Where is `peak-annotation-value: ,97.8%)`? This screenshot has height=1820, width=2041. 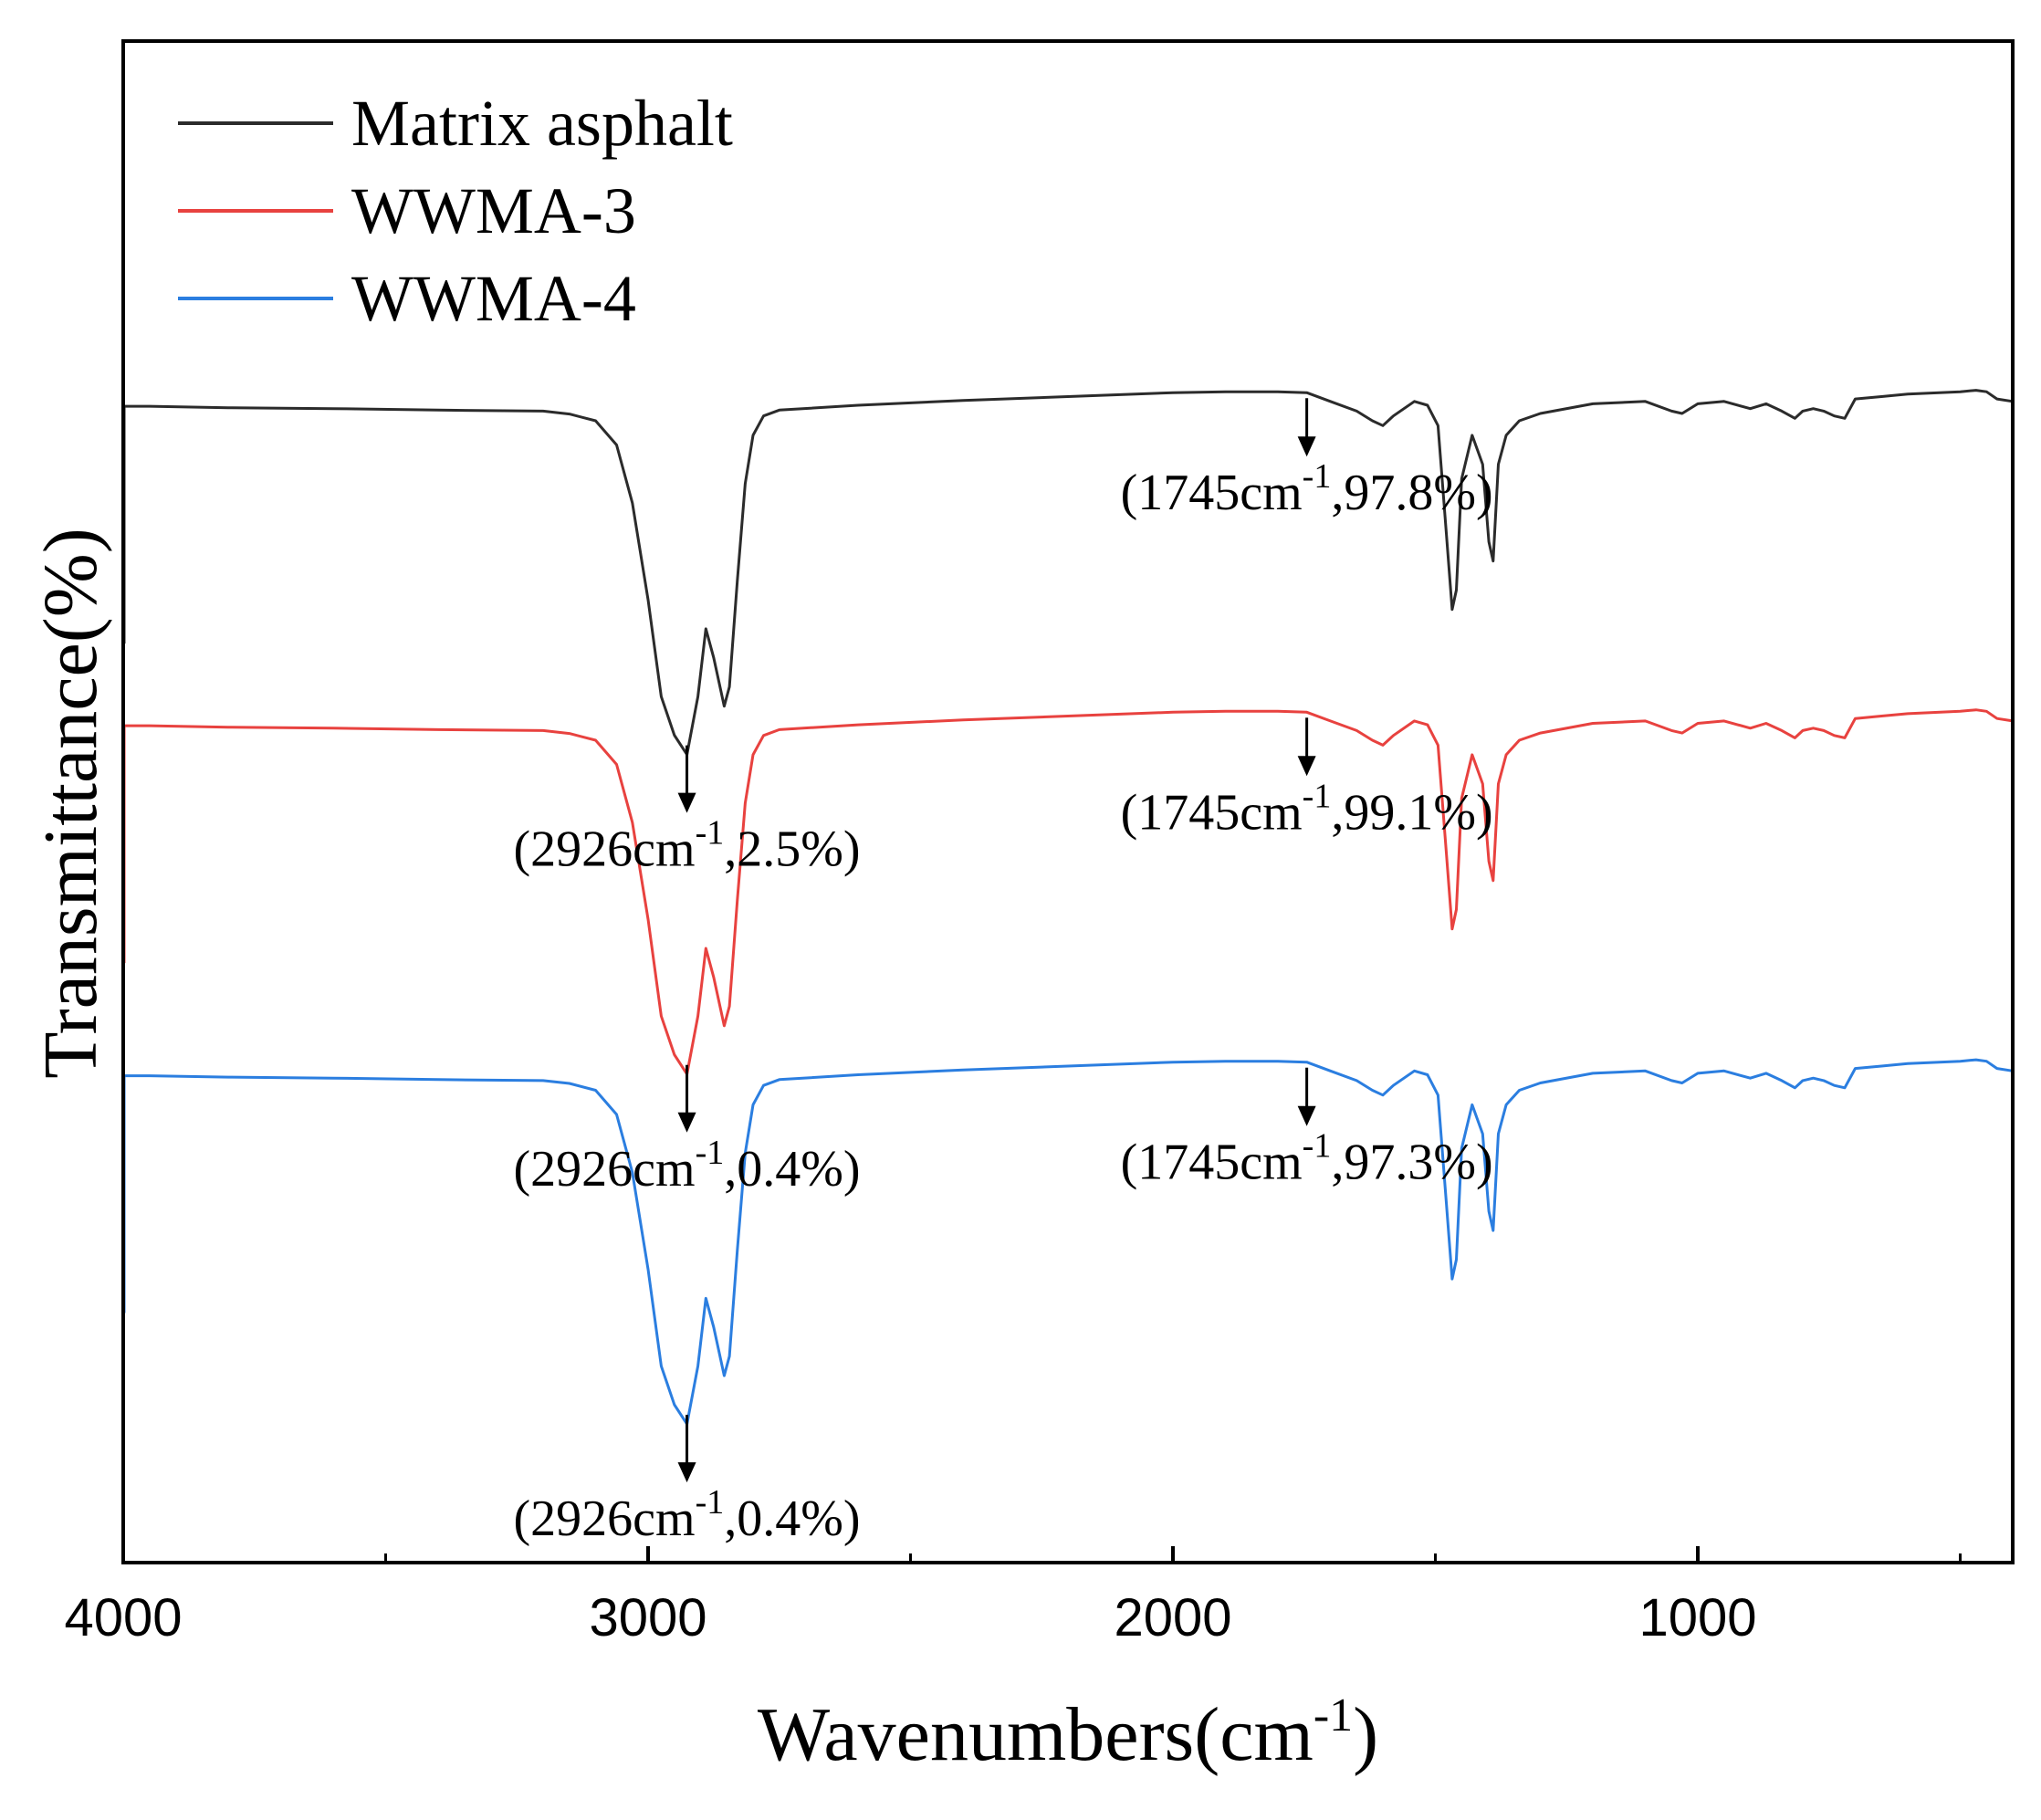
peak-annotation-value: ,97.8%) is located at coordinates (1411, 493).